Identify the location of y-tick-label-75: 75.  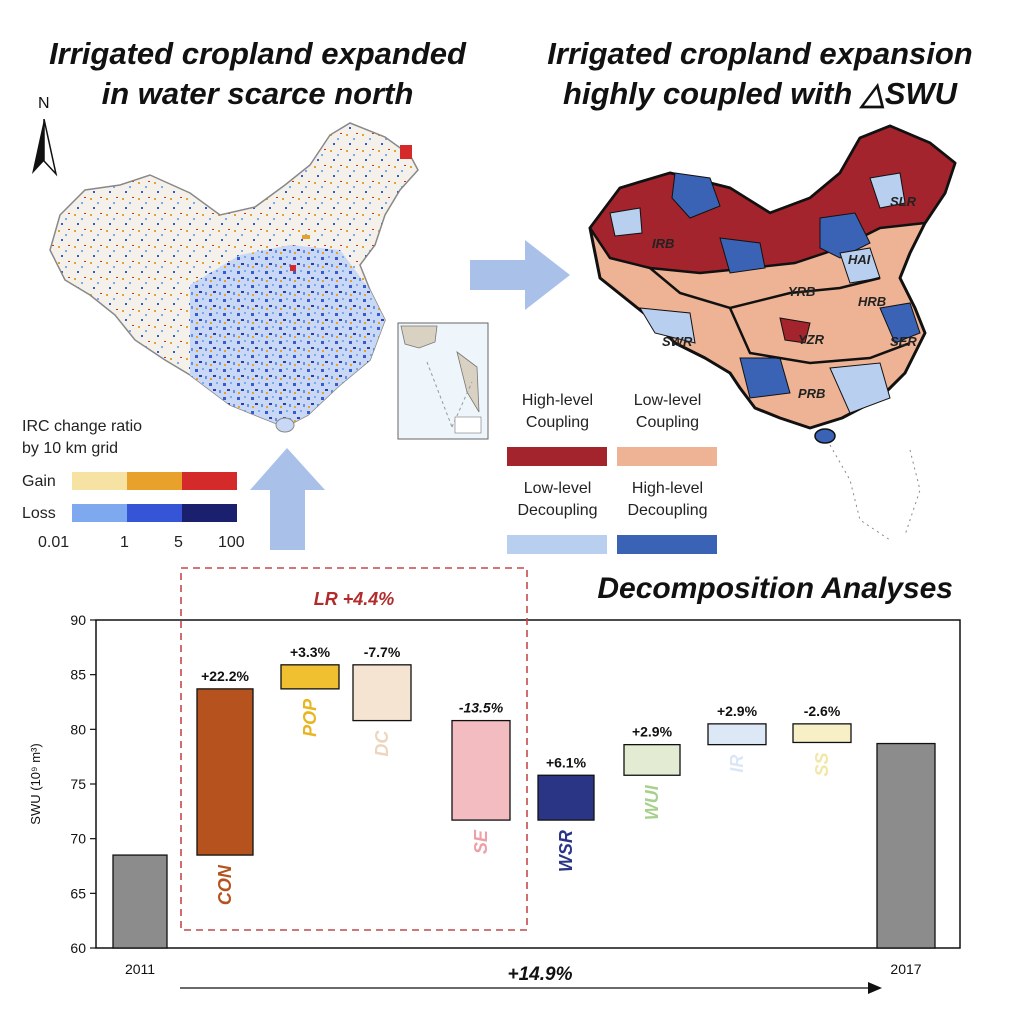
(78, 784).